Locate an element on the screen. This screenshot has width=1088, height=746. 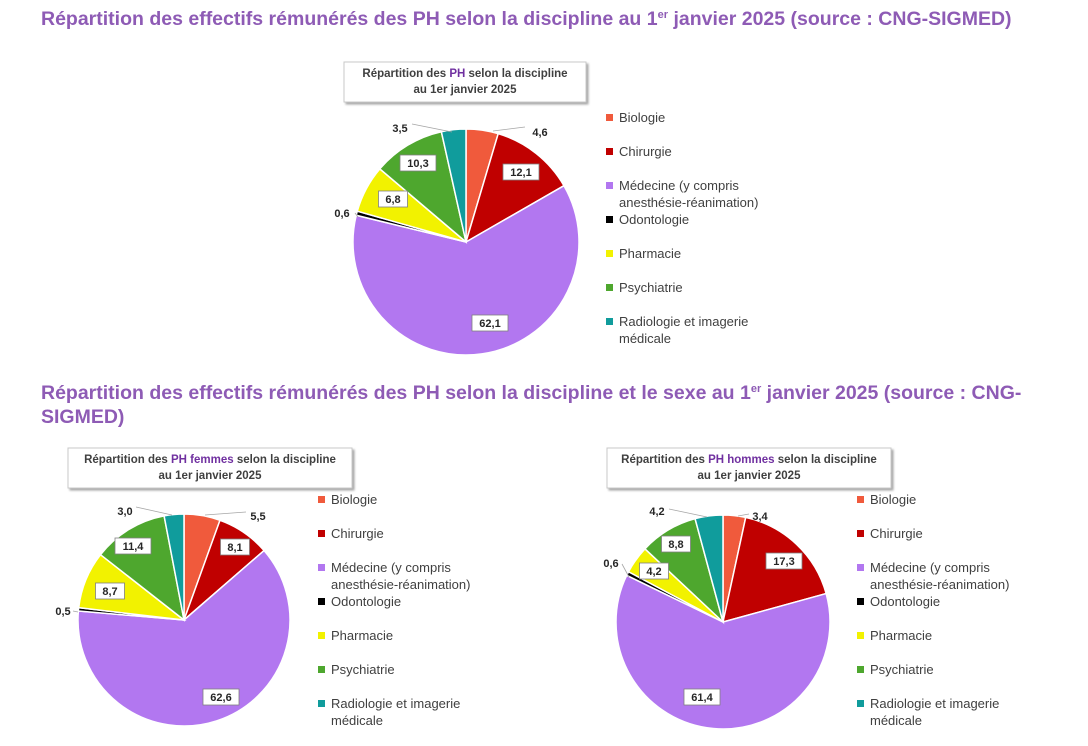
data-label-medecine: 61,4 is located at coordinates (702, 698).